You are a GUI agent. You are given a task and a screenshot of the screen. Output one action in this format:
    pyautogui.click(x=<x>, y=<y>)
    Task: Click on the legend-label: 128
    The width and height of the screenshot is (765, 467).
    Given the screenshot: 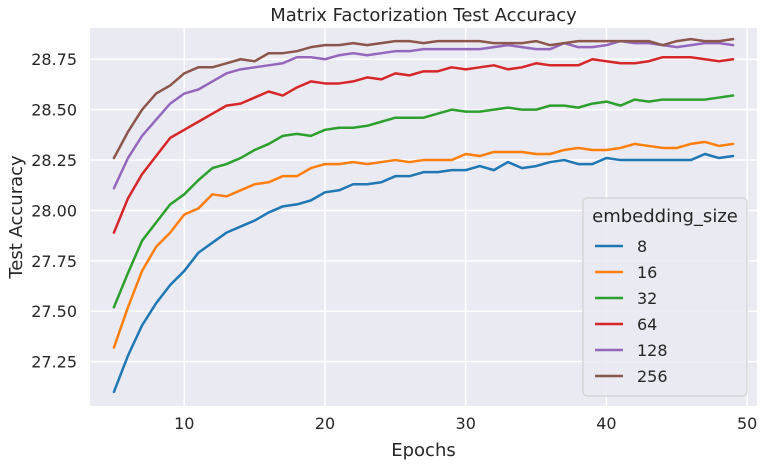 What is the action you would take?
    pyautogui.click(x=652, y=350)
    